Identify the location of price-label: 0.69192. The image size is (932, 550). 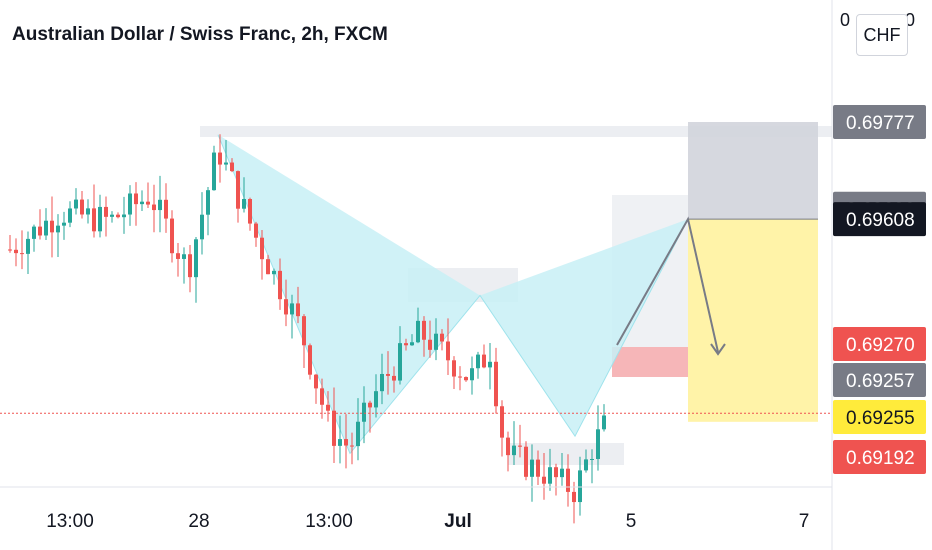
(879, 457).